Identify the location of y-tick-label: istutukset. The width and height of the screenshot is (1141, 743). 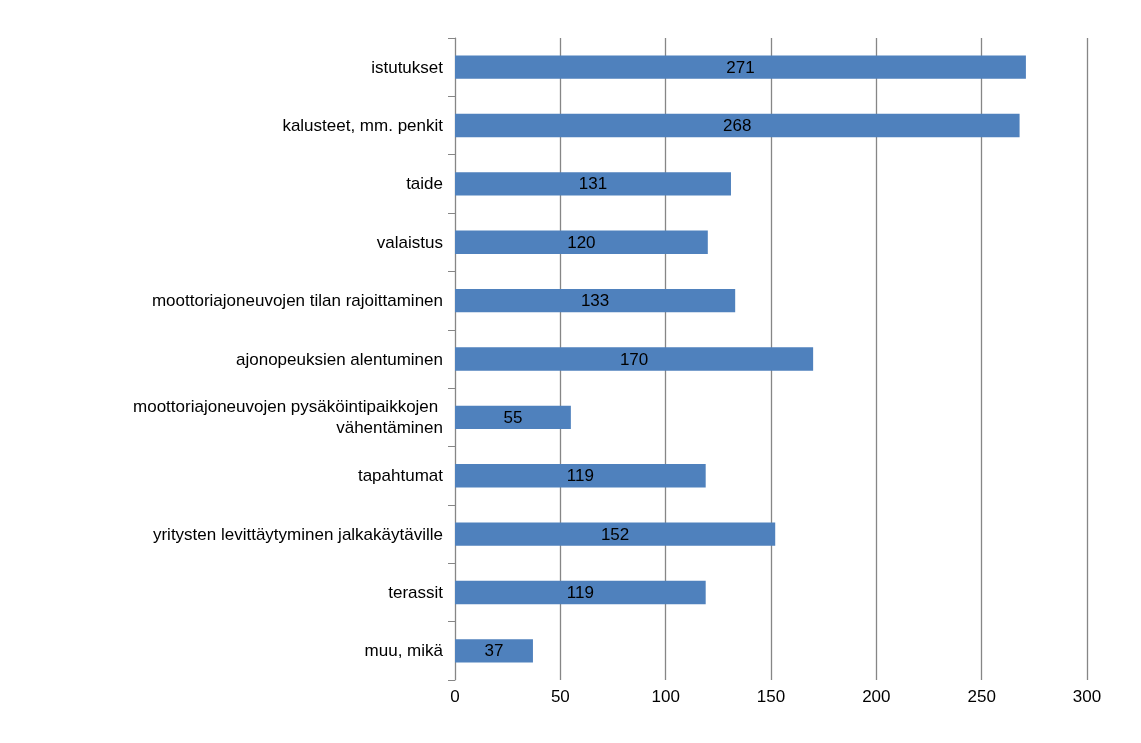
(407, 67).